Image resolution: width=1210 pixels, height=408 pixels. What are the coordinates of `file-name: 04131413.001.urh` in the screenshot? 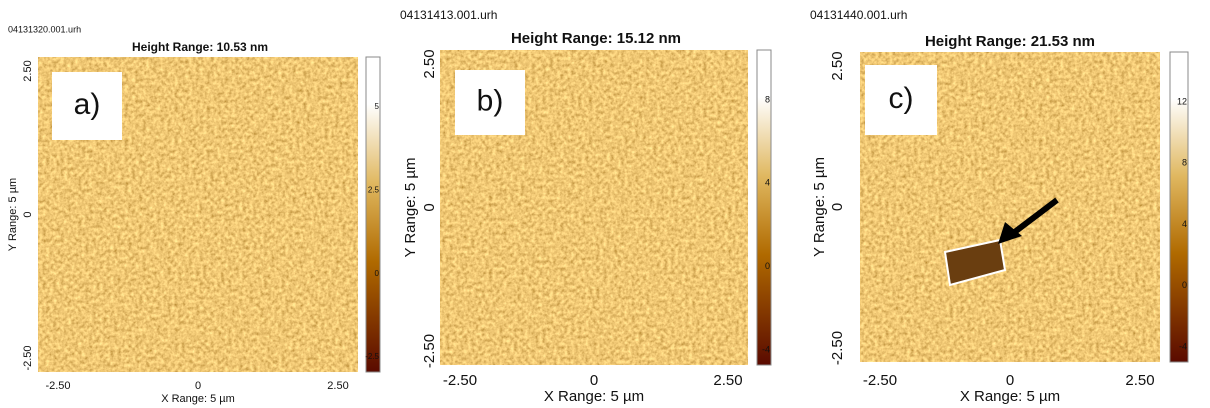 It's located at (448, 15).